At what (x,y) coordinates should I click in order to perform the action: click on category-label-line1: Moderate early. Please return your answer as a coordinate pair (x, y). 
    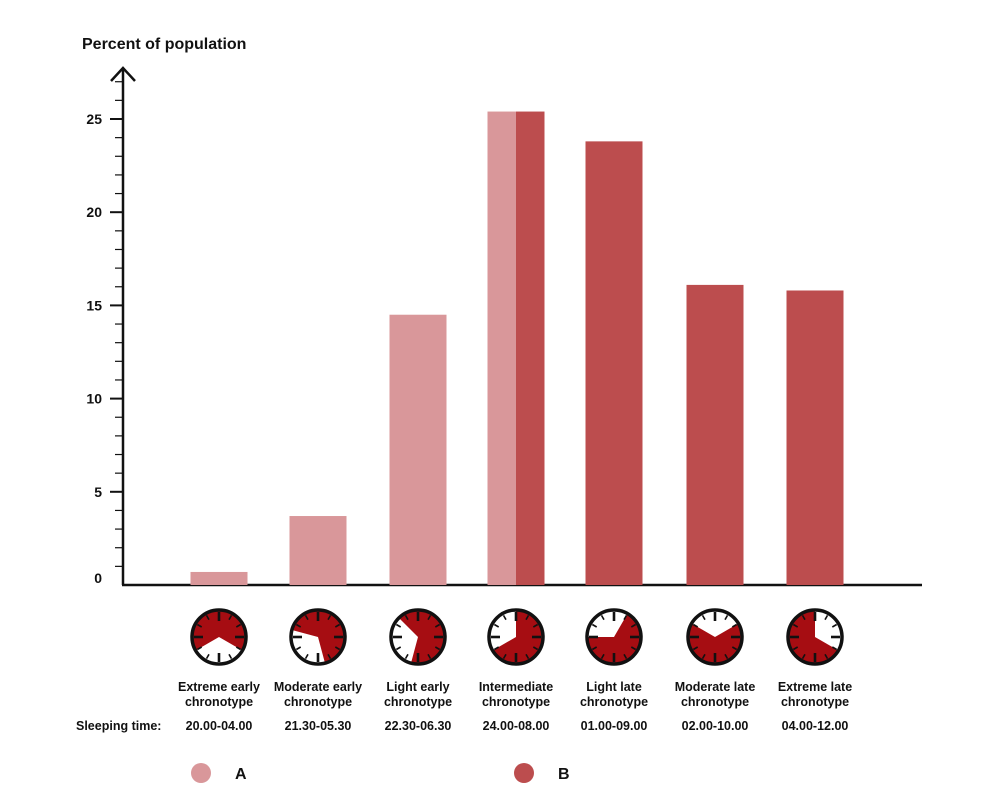
    Looking at the image, I should click on (318, 687).